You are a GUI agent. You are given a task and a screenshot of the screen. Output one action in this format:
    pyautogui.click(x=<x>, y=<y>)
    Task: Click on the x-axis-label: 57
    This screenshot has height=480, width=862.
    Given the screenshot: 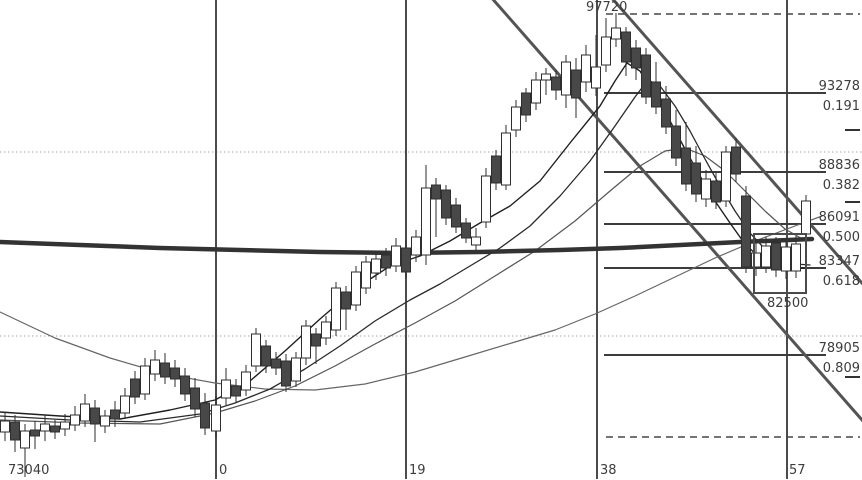 What is the action you would take?
    pyautogui.click(x=797, y=470)
    